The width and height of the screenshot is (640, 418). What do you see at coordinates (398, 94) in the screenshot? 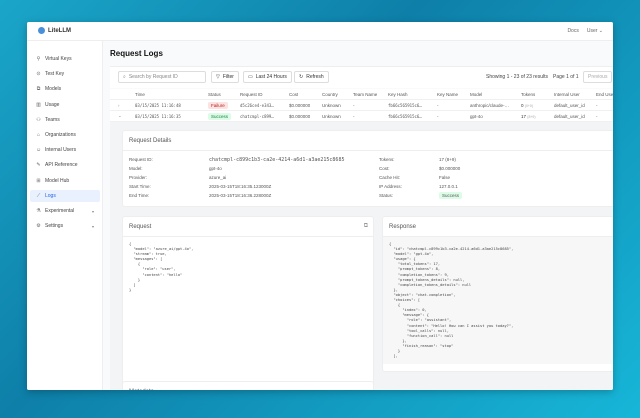
I see `column-header: Key Hash` at bounding box center [398, 94].